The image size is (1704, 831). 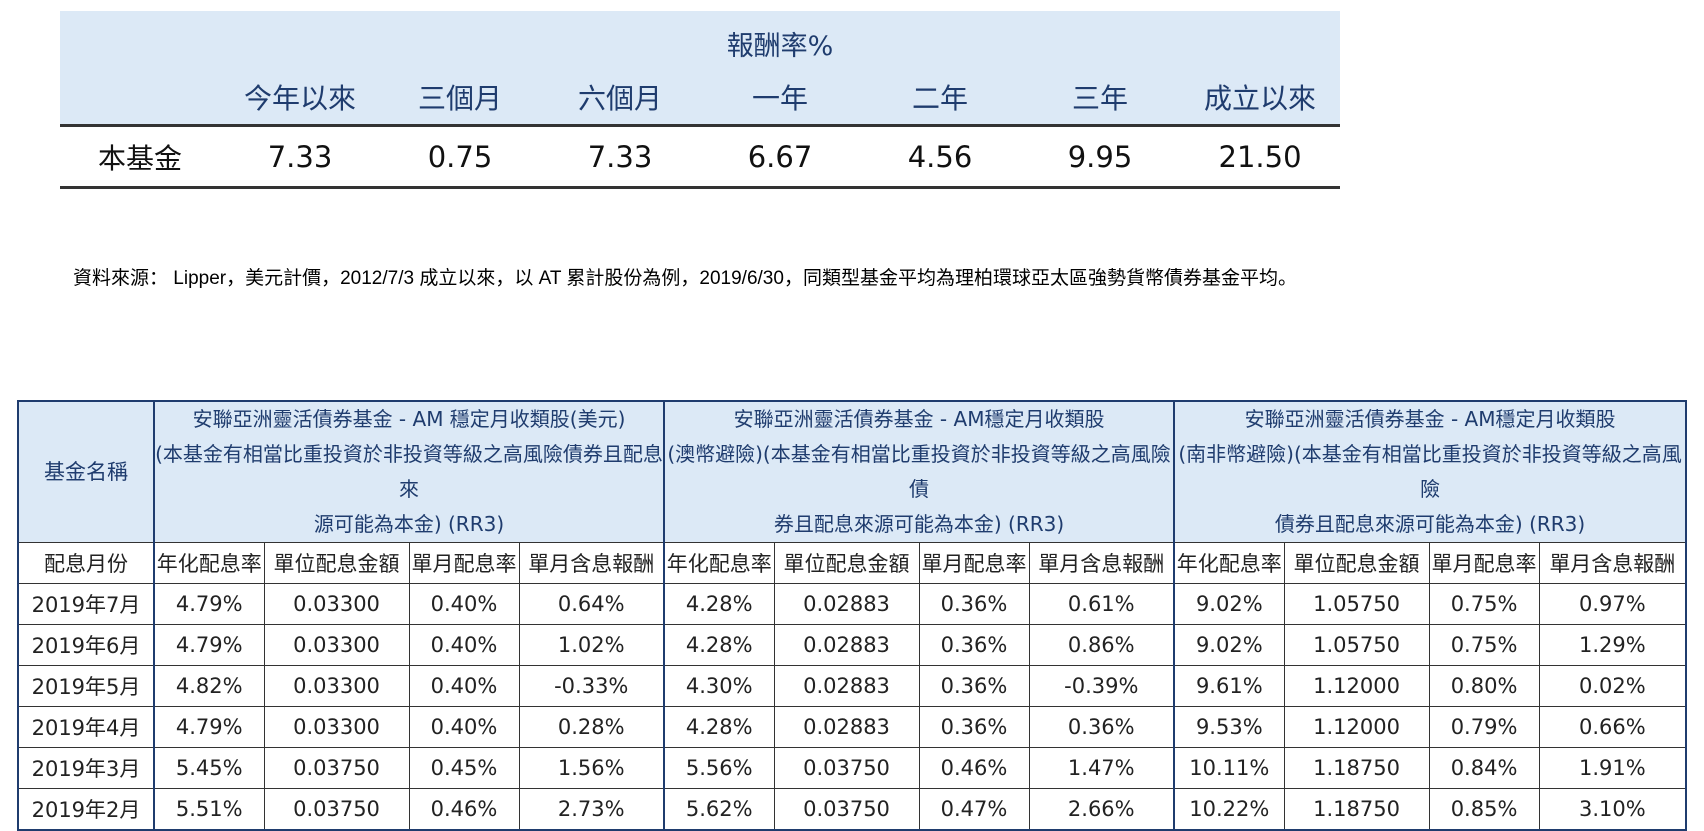 I want to click on value-cell: 5.45%, so click(x=209, y=768).